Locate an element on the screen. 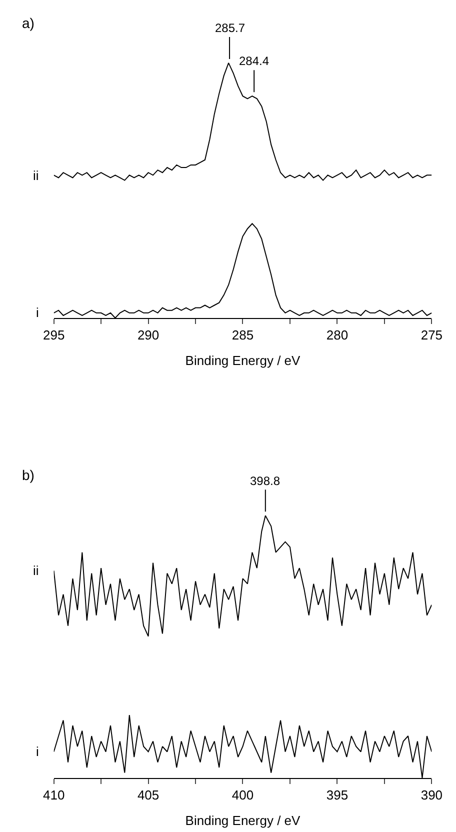 This screenshot has height=832, width=456. x-tick-label: 400 is located at coordinates (243, 795).